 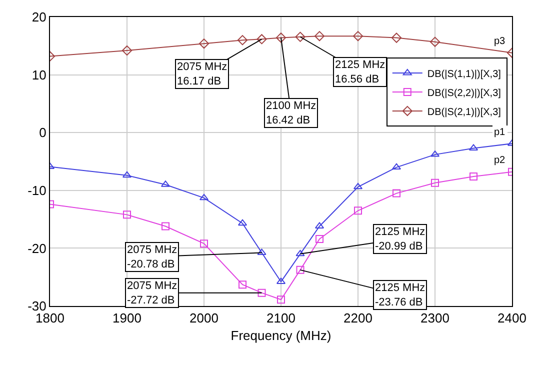 I want to click on annotation: 2125 MHz -20.99 dB, so click(x=400, y=239).